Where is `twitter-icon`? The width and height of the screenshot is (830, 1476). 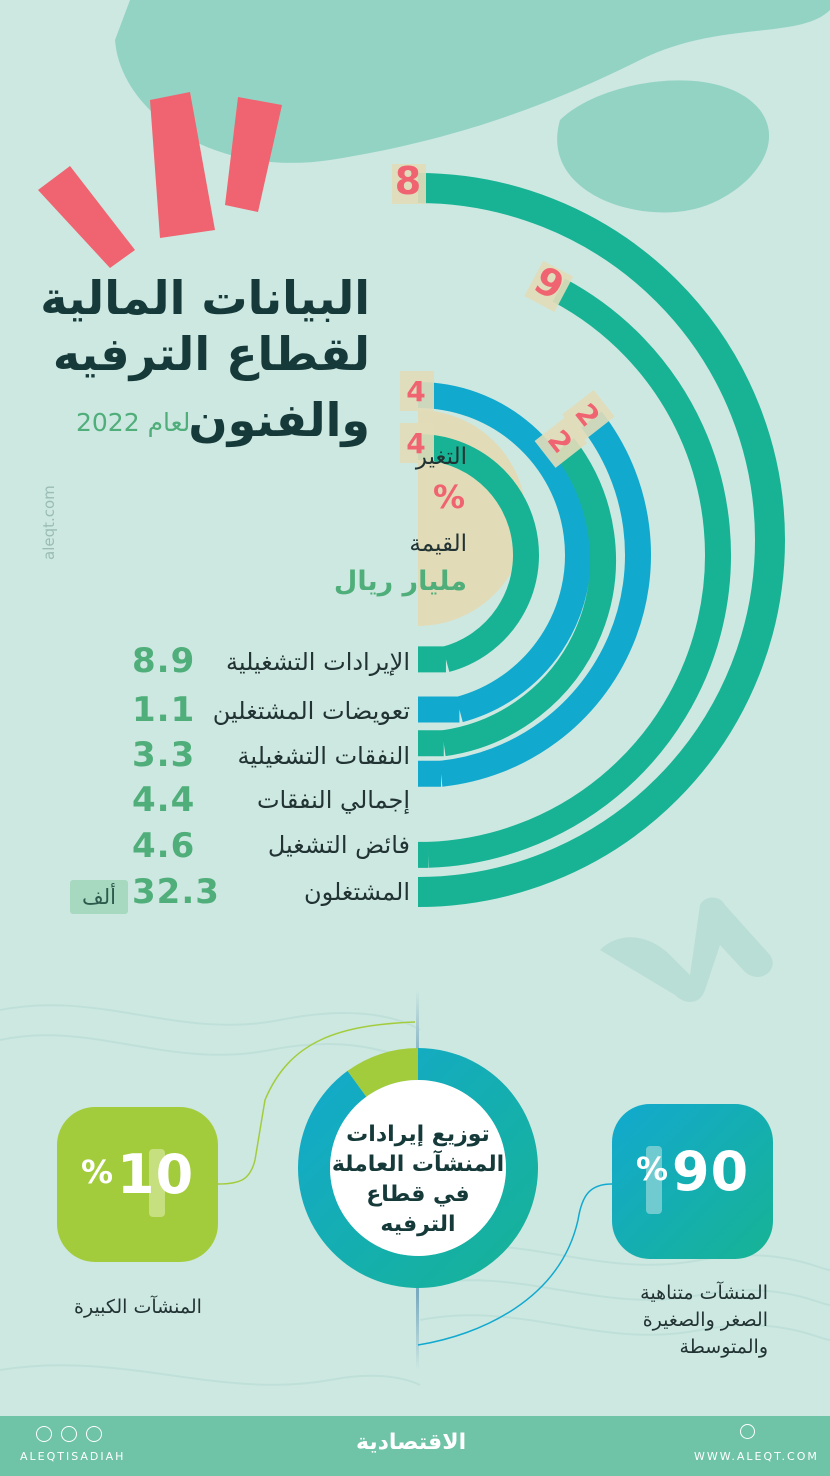
twitter-icon is located at coordinates (94, 1434).